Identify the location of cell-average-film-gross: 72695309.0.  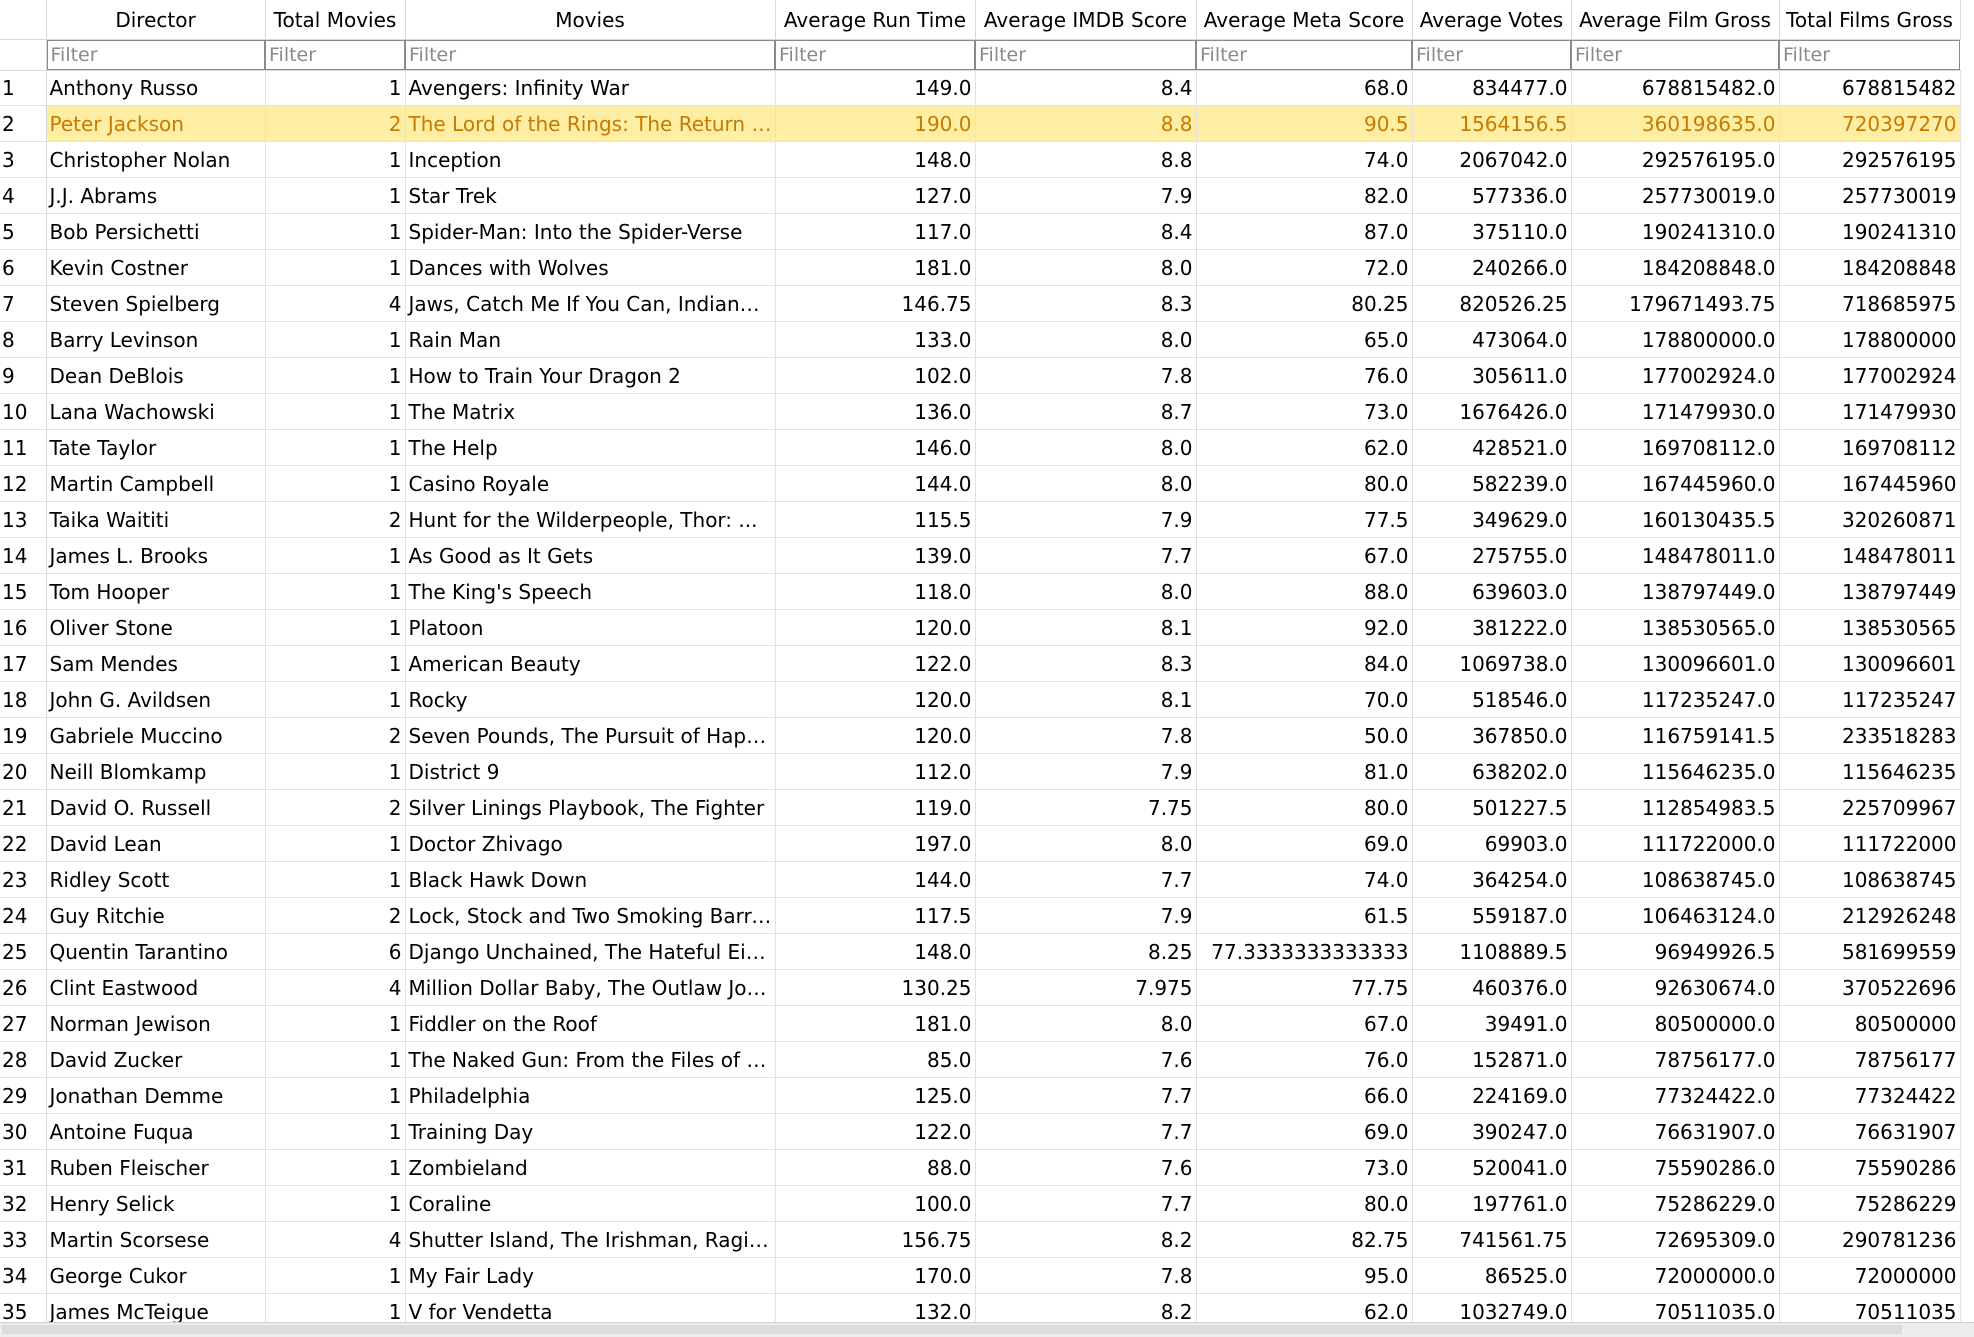
(1675, 1239).